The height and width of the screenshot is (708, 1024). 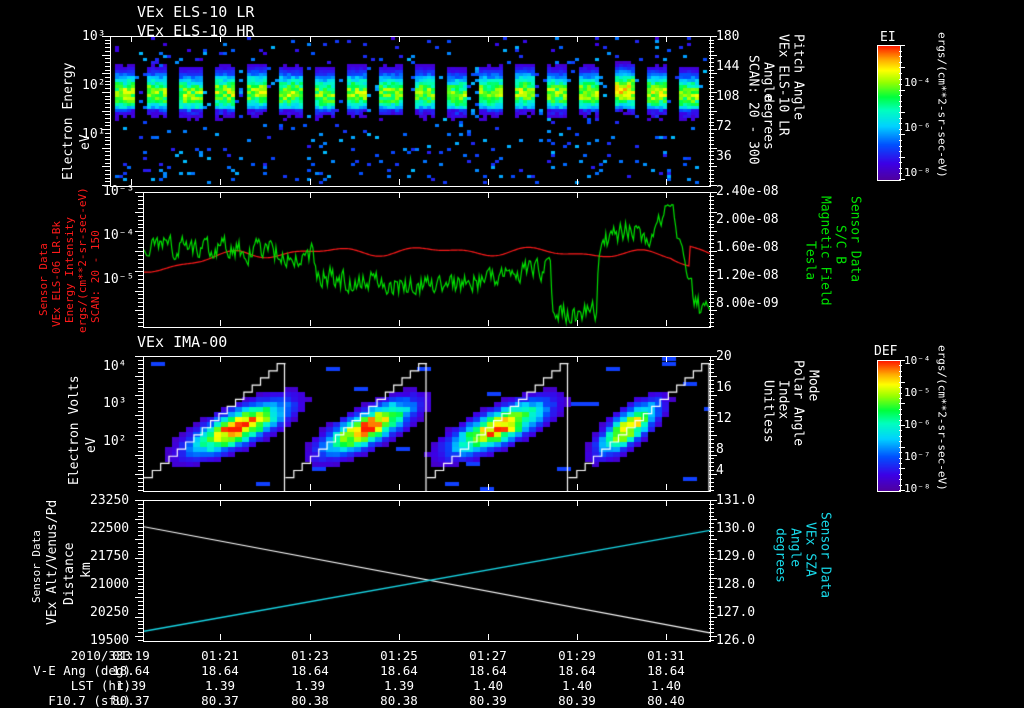 I want to click on panel3-rtick-2: 12, so click(x=724, y=418).